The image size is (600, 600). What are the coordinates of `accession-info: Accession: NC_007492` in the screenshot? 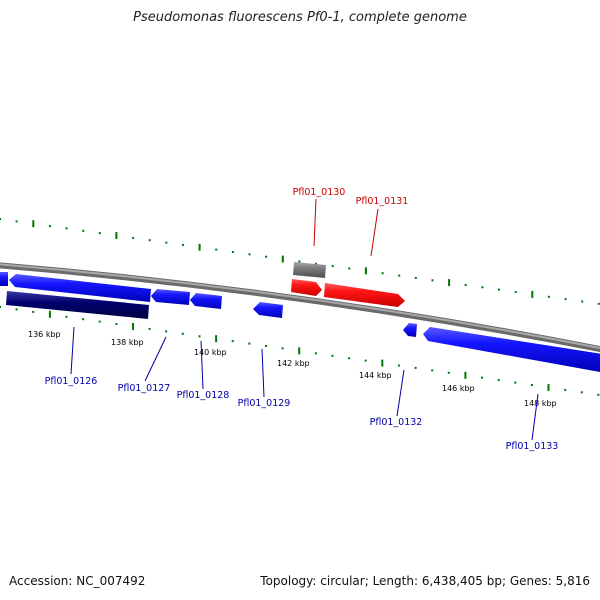 It's located at (77, 581).